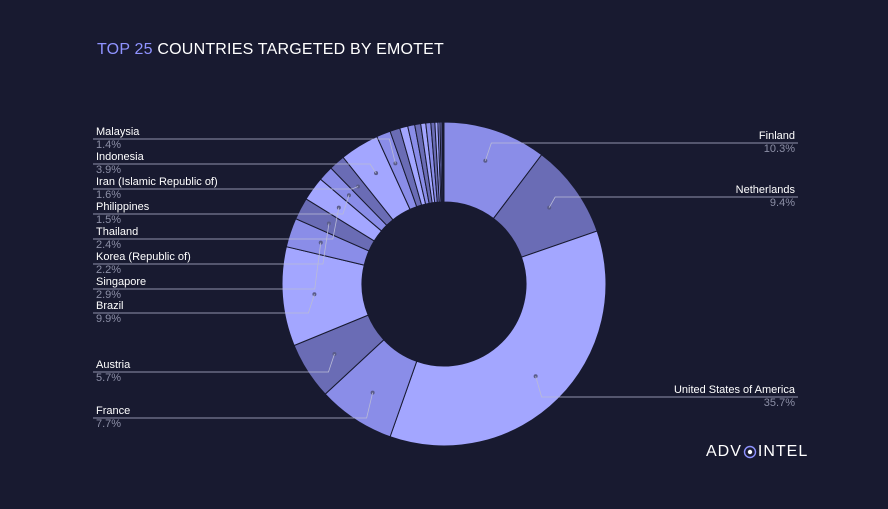 The image size is (888, 509). Describe the element at coordinates (120, 157) in the screenshot. I see `label-name-indonesia: Indonesia` at that location.